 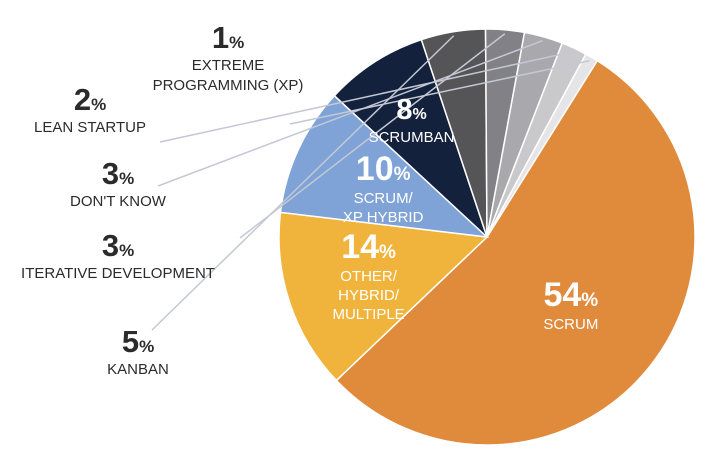 I want to click on slice-value-other-hybrid-multiple: 14%, so click(x=368, y=247).